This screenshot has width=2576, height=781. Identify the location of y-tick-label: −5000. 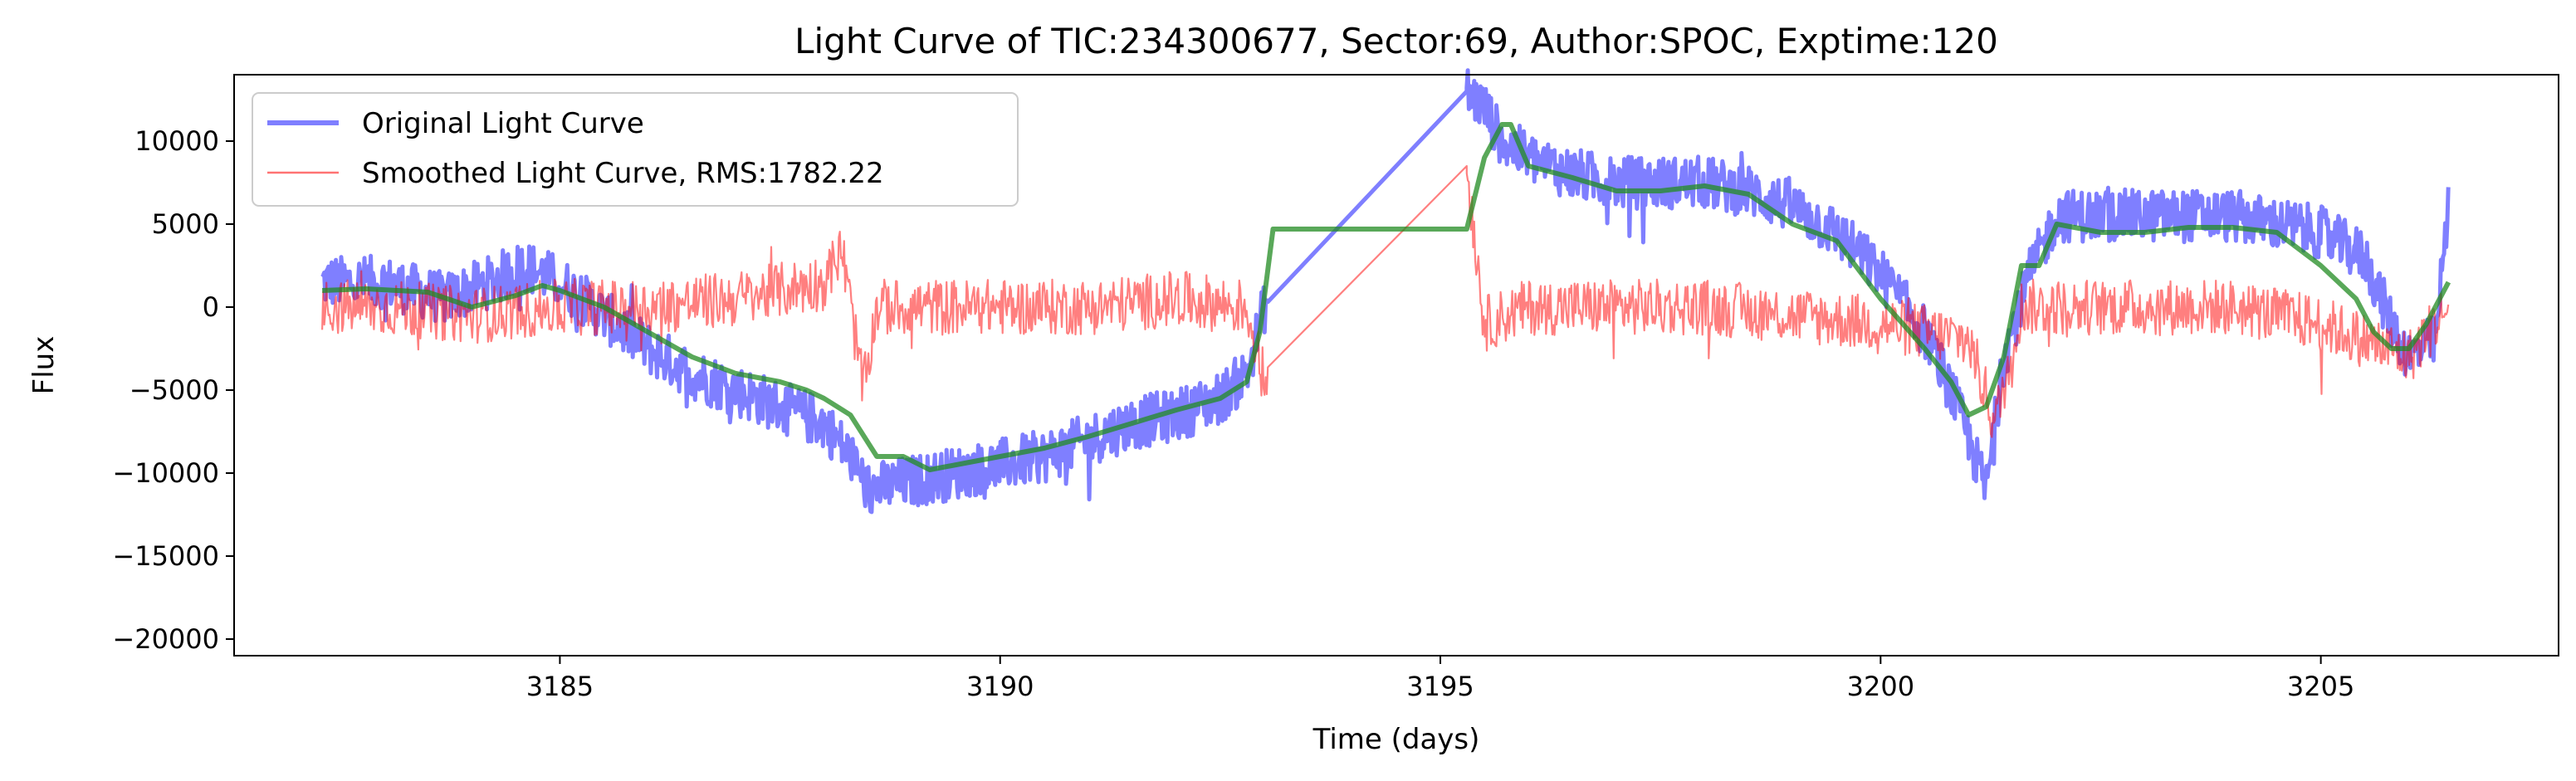
(174, 390).